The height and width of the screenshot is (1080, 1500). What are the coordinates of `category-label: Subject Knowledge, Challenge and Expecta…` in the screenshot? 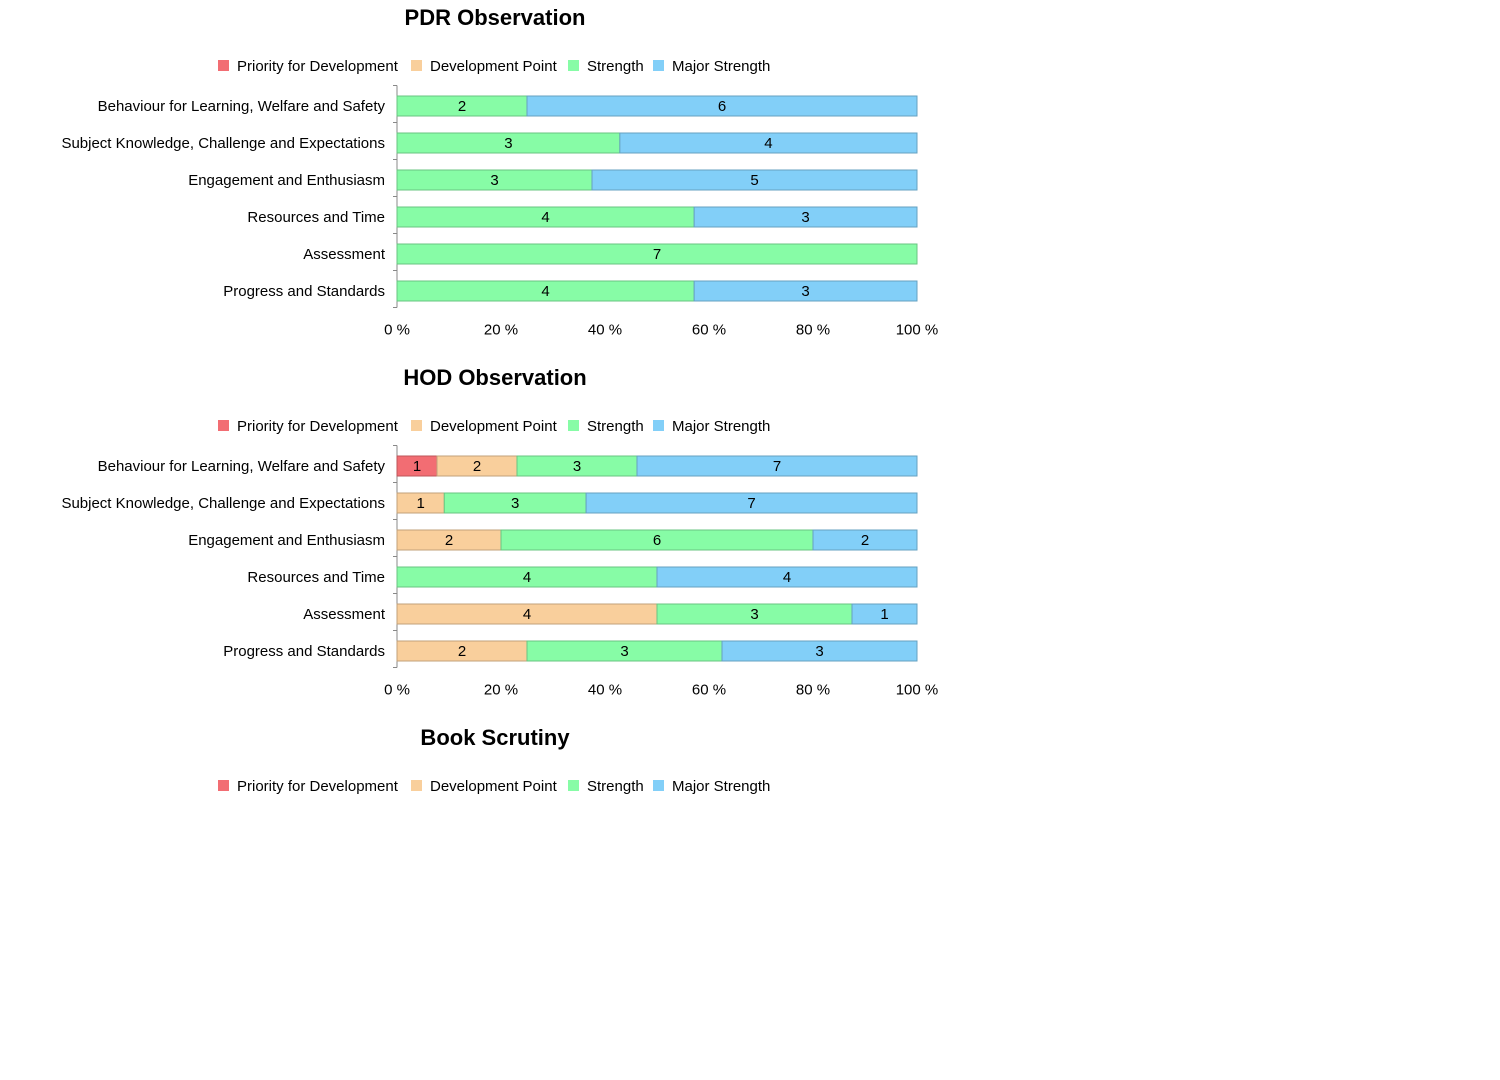 It's located at (223, 503).